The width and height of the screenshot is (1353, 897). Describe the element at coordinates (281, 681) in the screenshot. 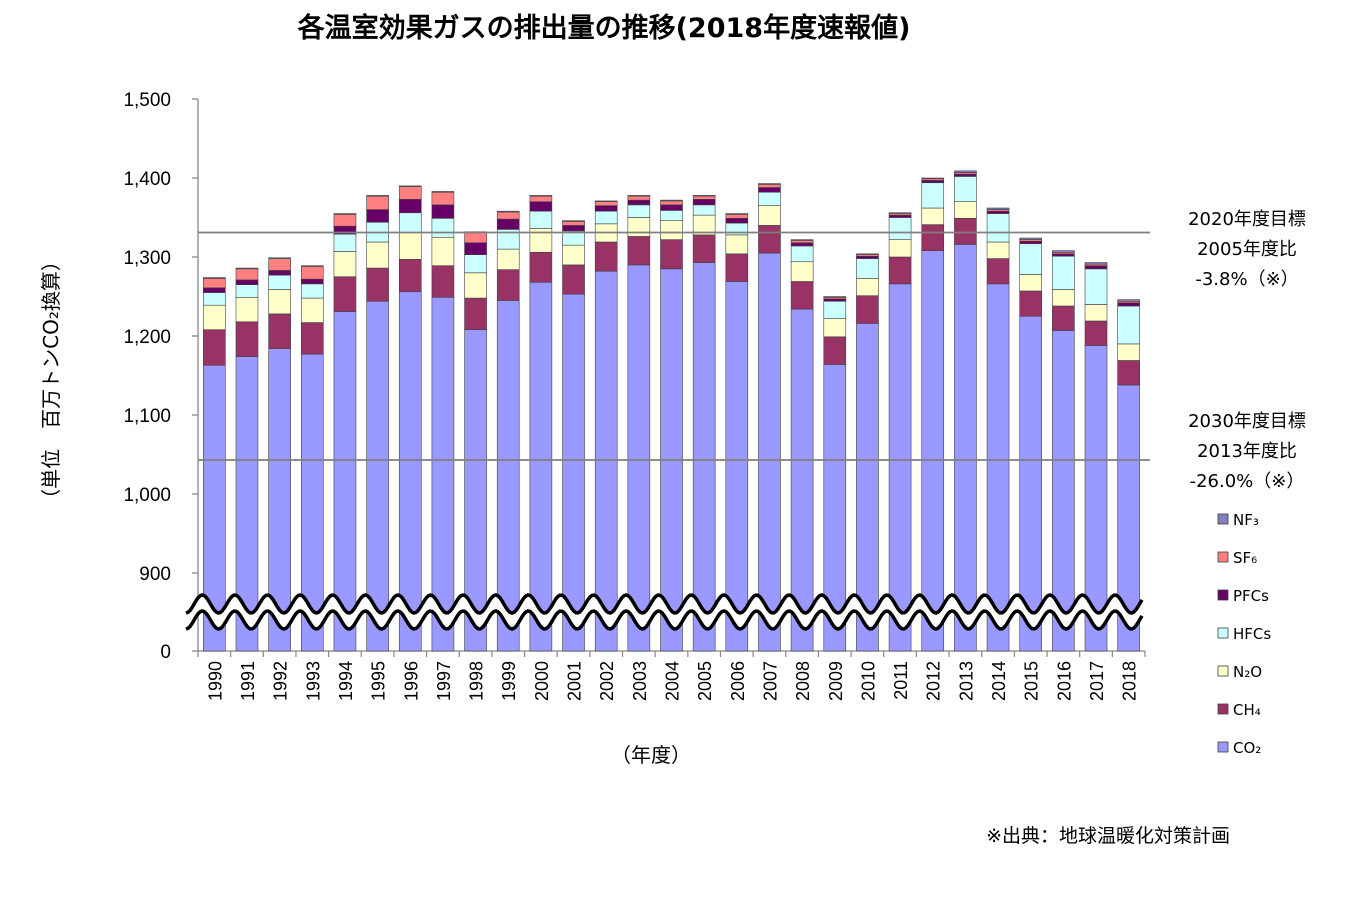

I see `x-tick-label: 1992` at that location.